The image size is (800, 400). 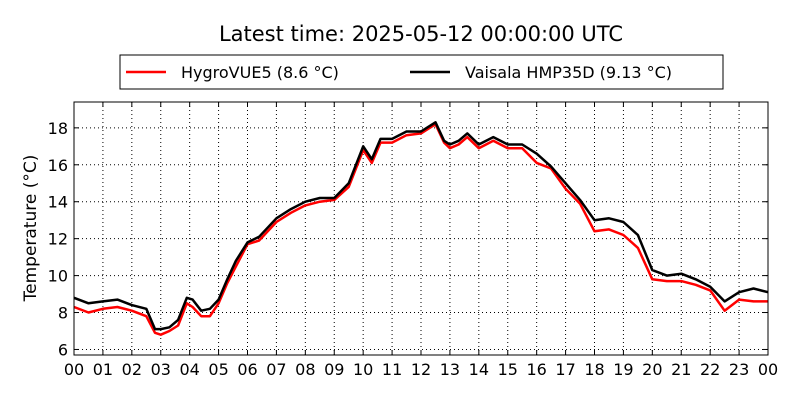 What do you see at coordinates (623, 369) in the screenshot?
I see `x-tick-label: 19` at bounding box center [623, 369].